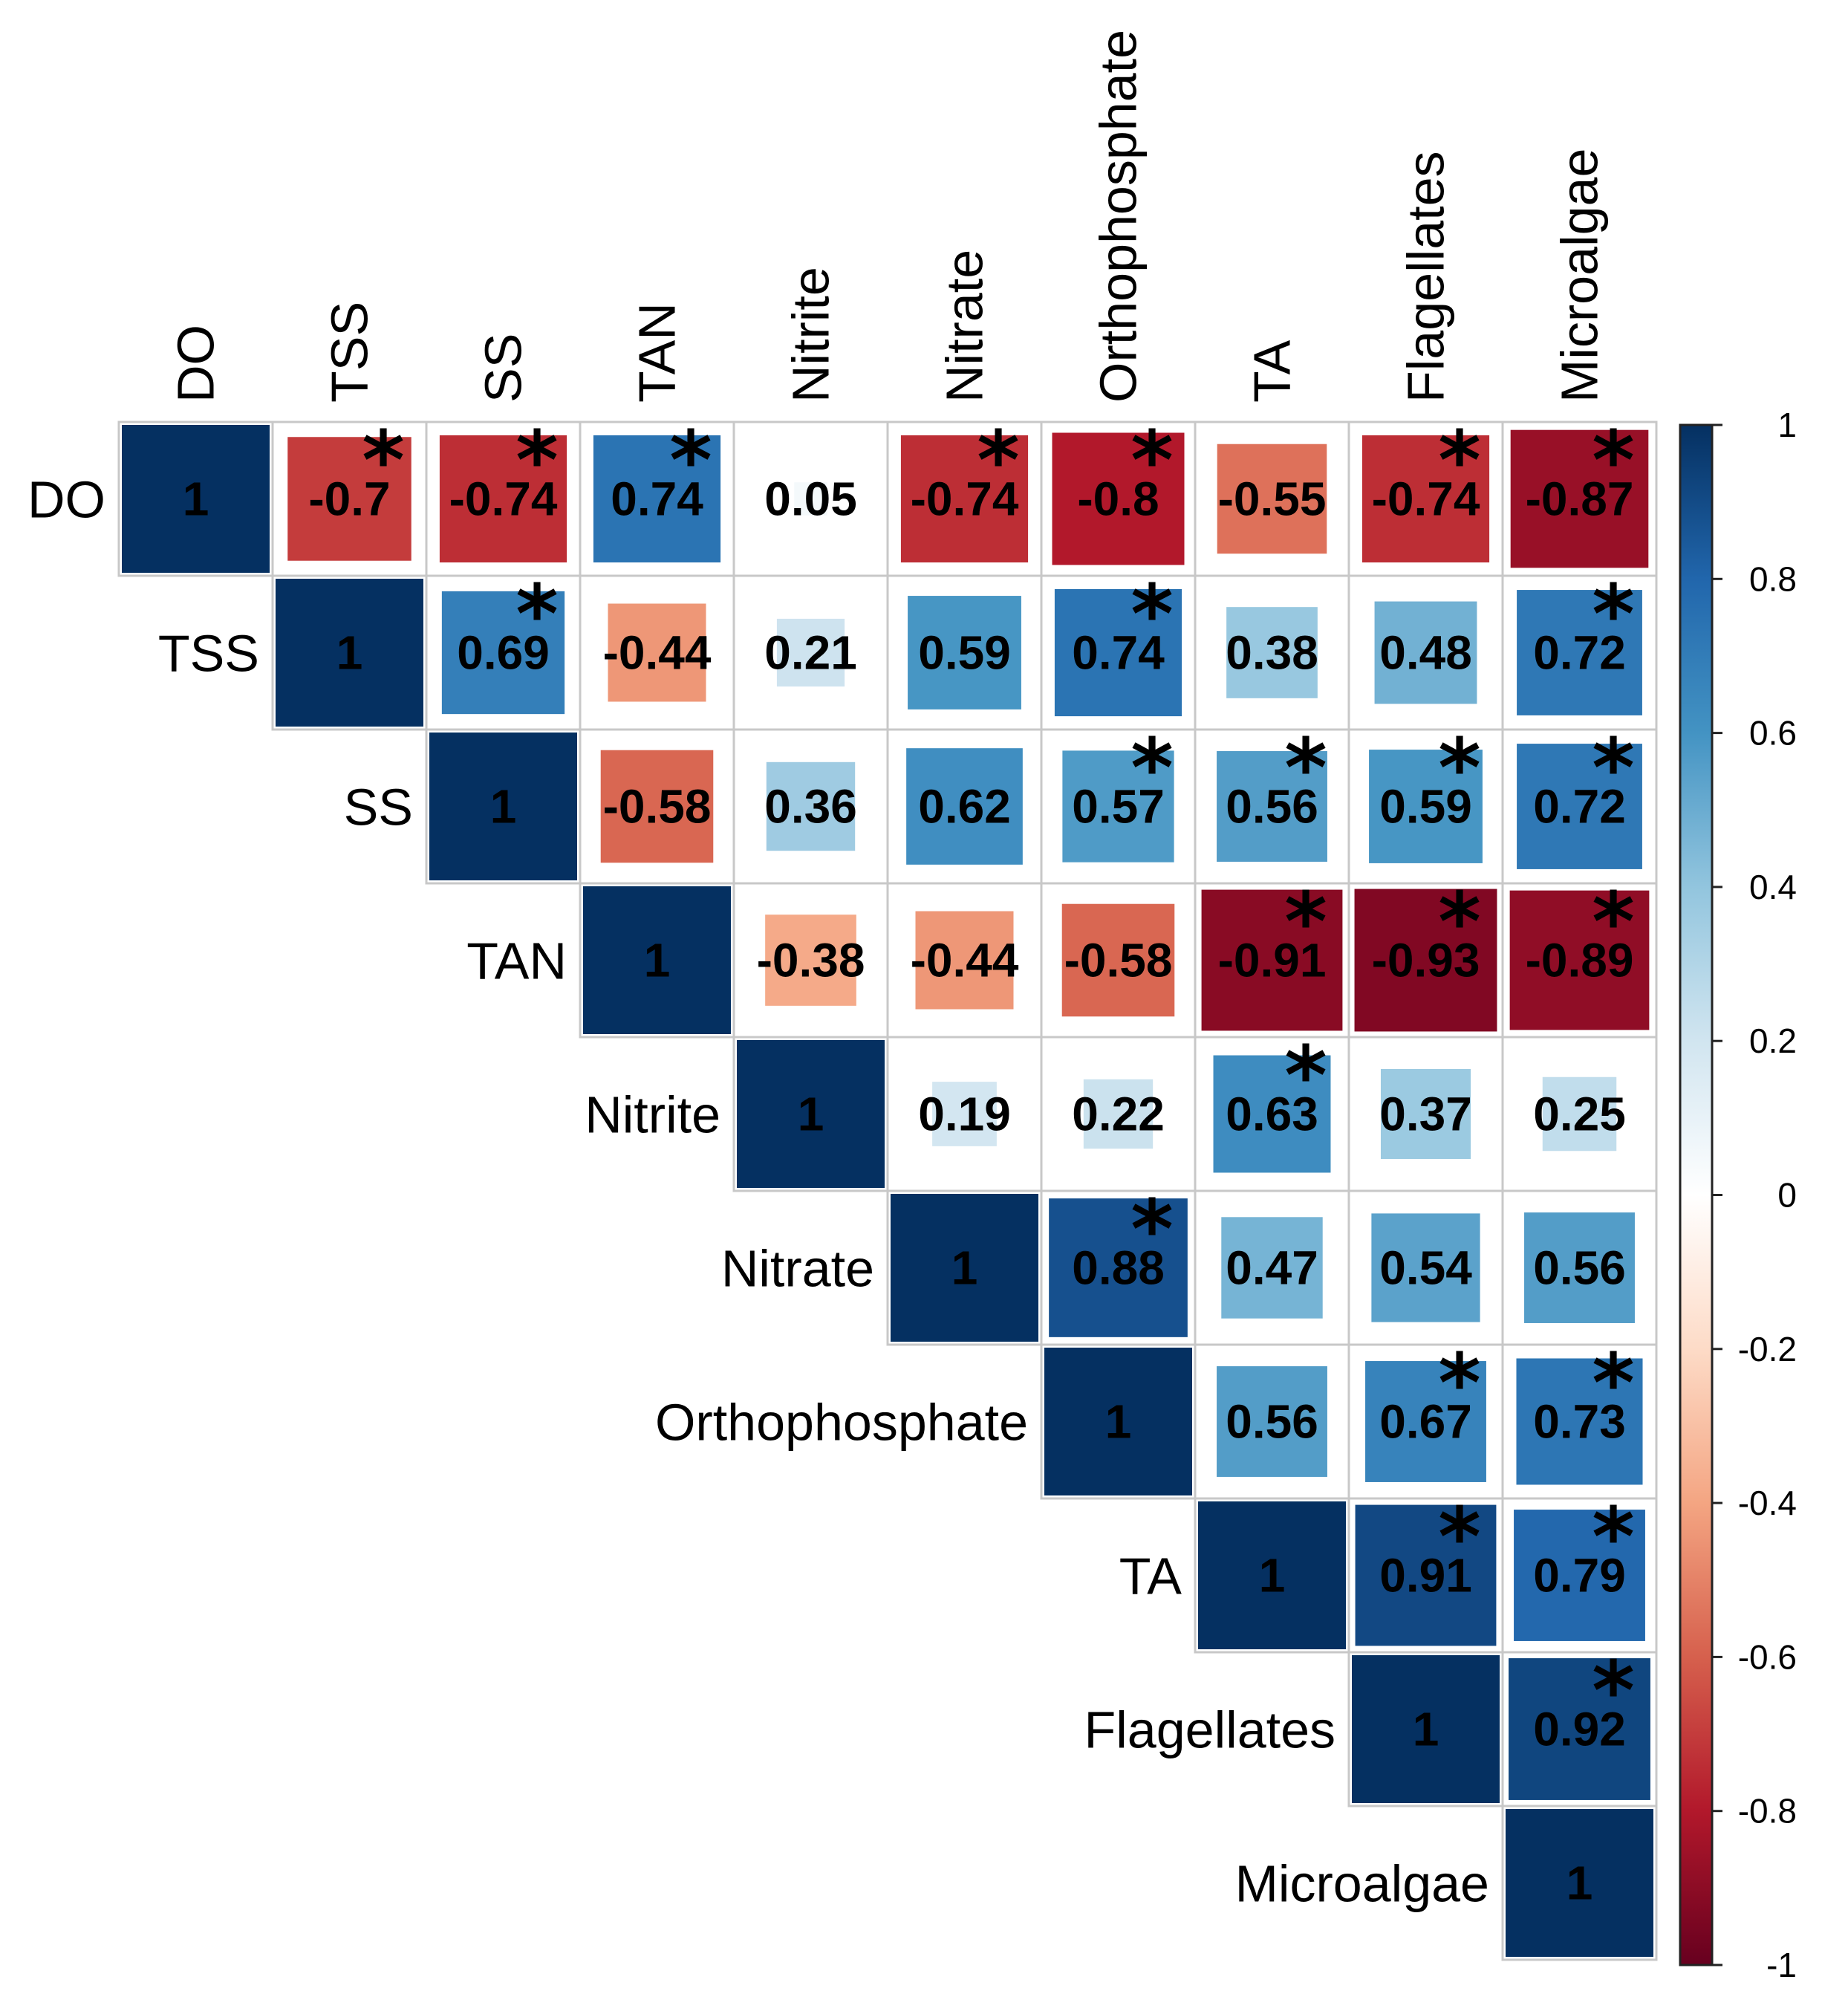 Image resolution: width=1848 pixels, height=1991 pixels. I want to click on colorbar-tick-label: -1, so click(1781, 1965).